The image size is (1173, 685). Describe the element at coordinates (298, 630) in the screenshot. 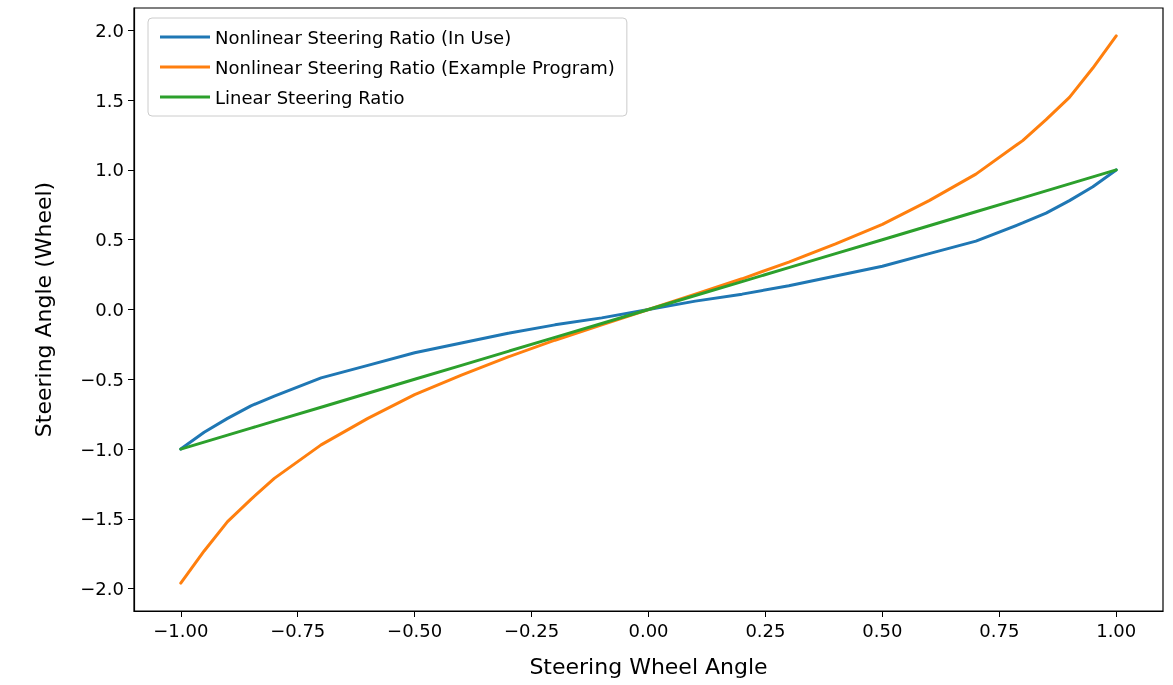

I see `x-tick-label: −0.75` at that location.